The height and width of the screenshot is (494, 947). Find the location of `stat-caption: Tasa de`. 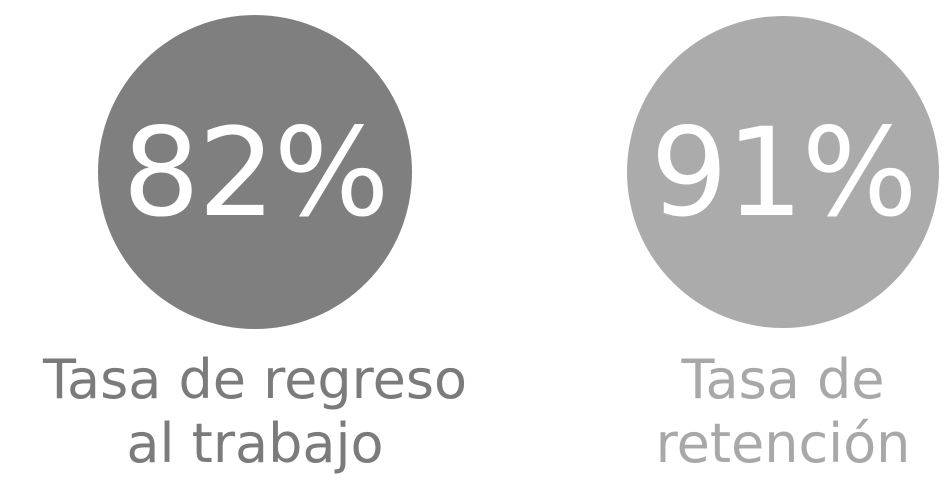

stat-caption: Tasa de is located at coordinates (782, 379).